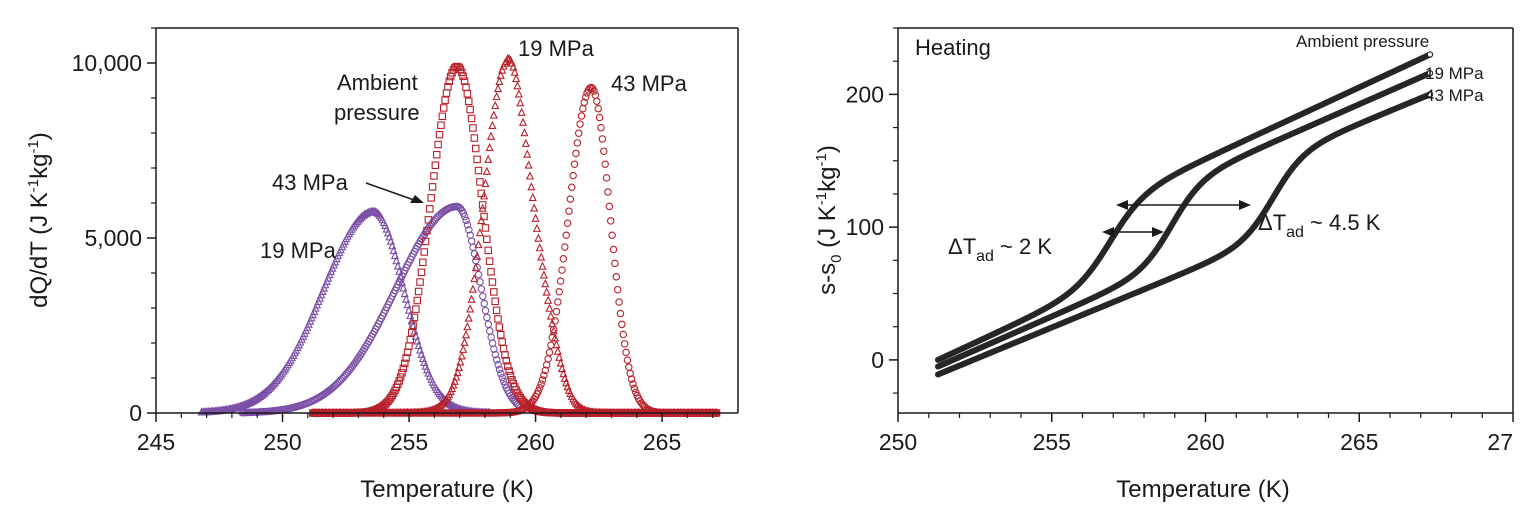 The image size is (1527, 513). I want to click on series-label-43mpa: 43 MPa, so click(1454, 95).